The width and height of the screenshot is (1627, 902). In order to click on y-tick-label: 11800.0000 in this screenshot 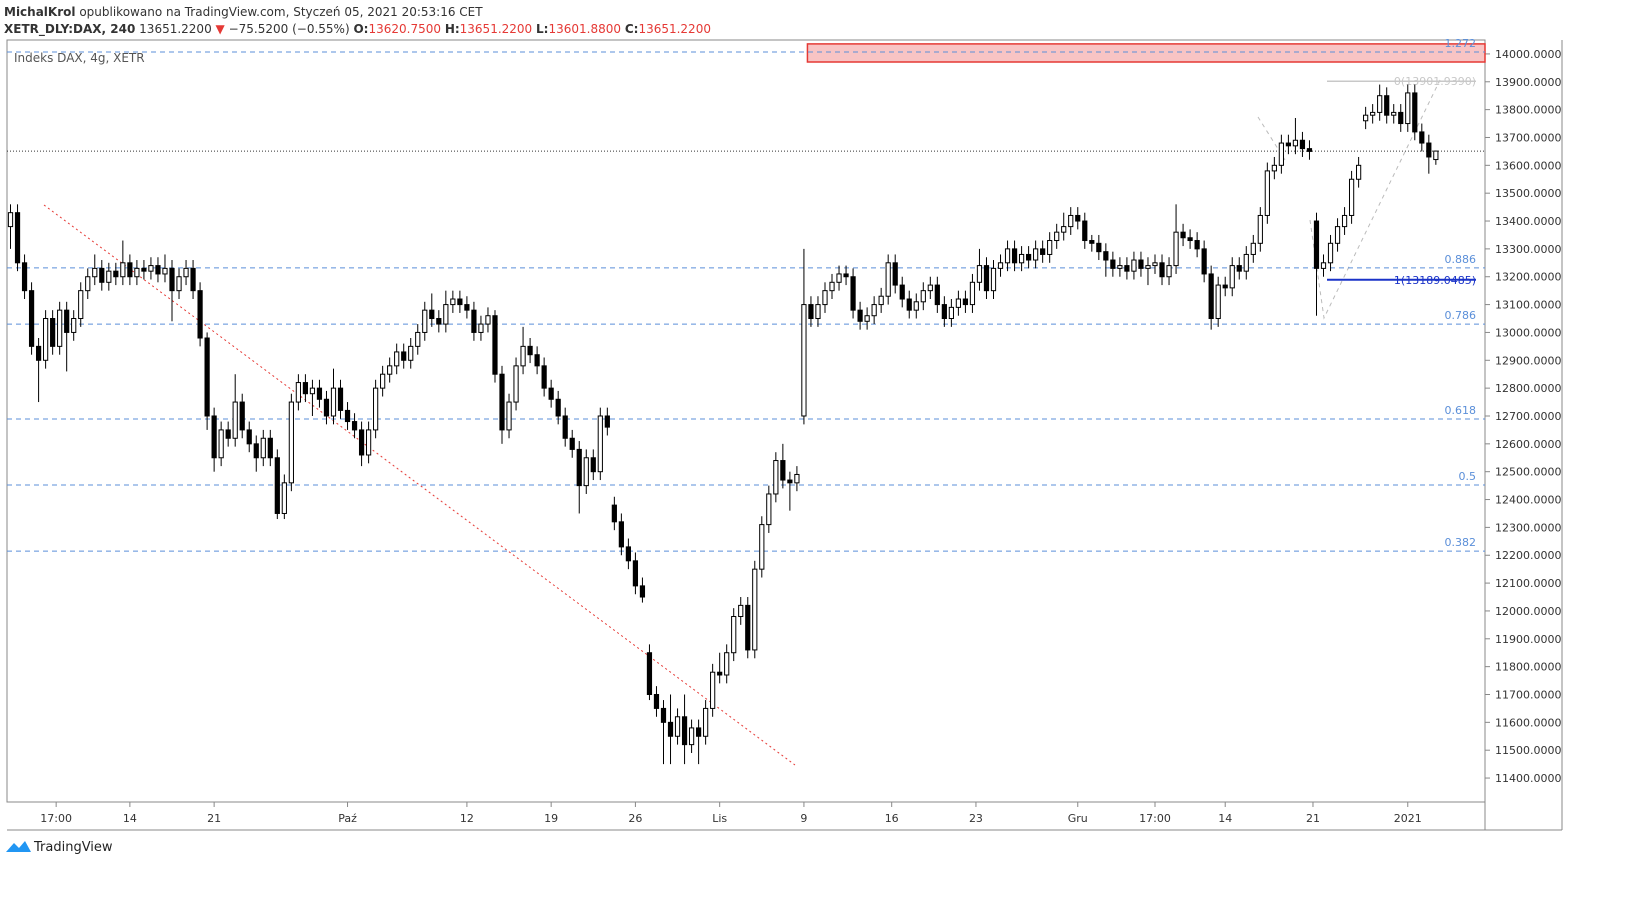, I will do `click(1528, 667)`.